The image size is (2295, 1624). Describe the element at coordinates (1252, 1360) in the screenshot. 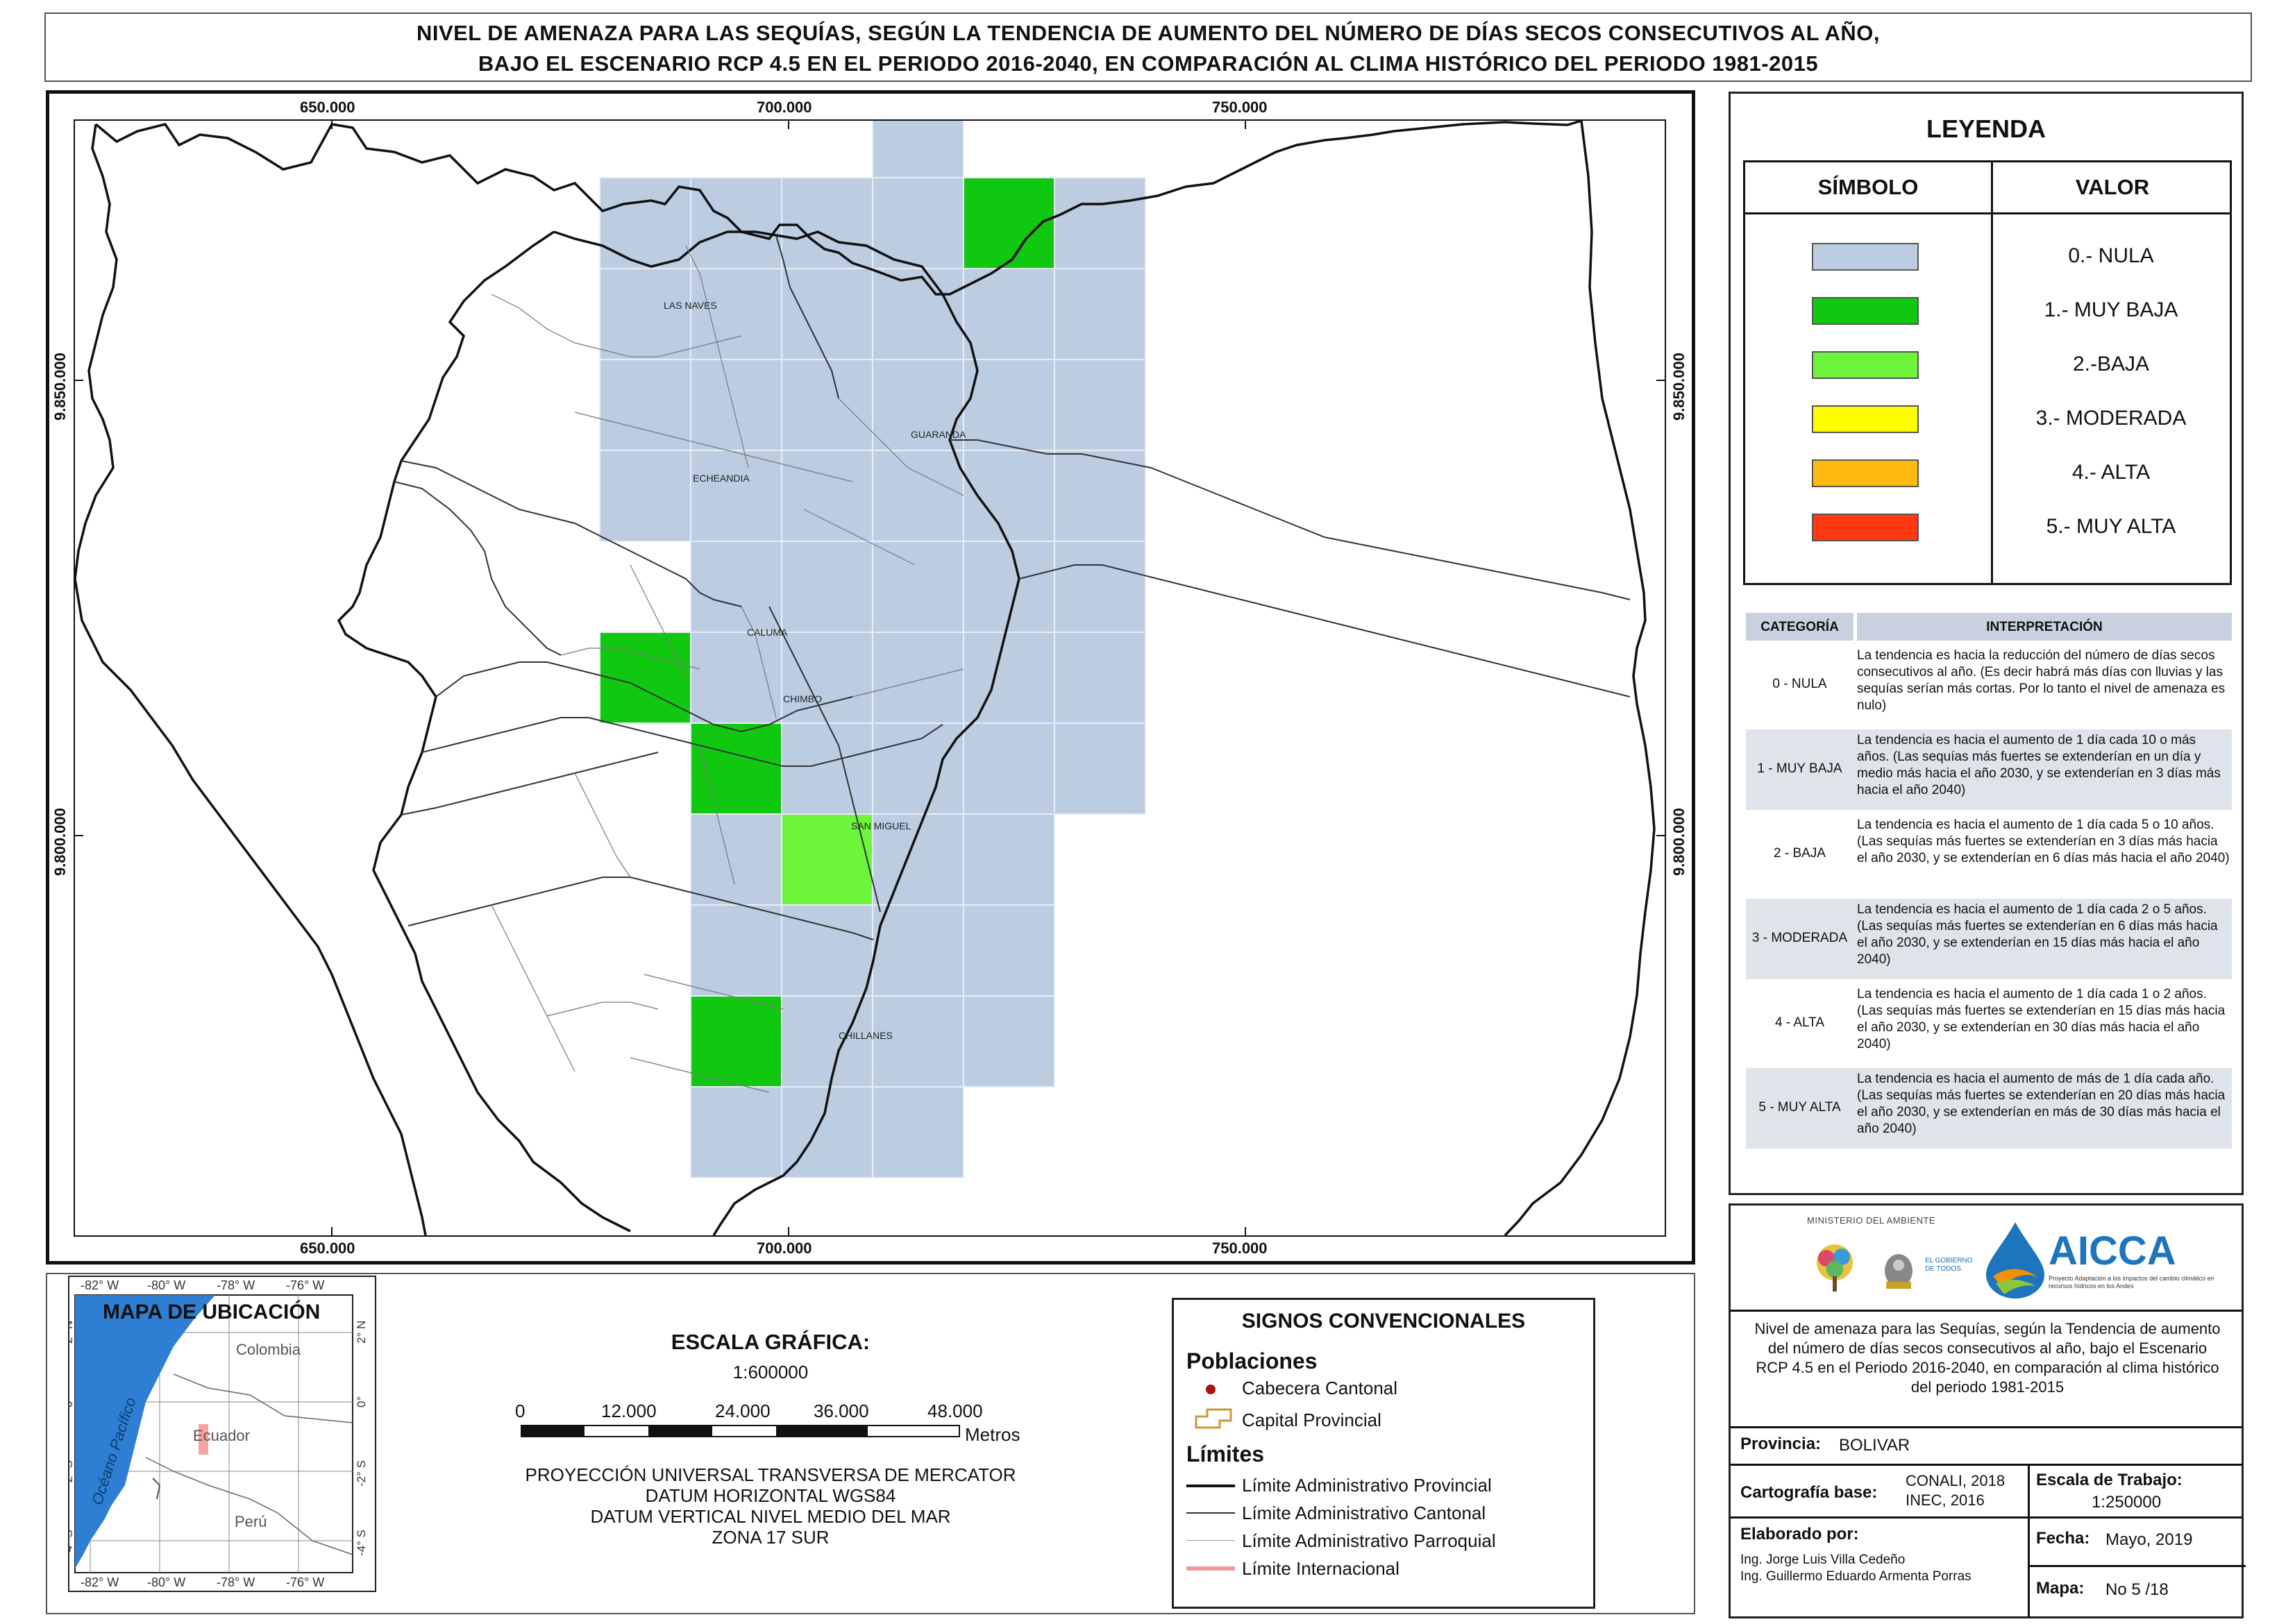

I see `signs-poblaciones: Poblaciones` at that location.